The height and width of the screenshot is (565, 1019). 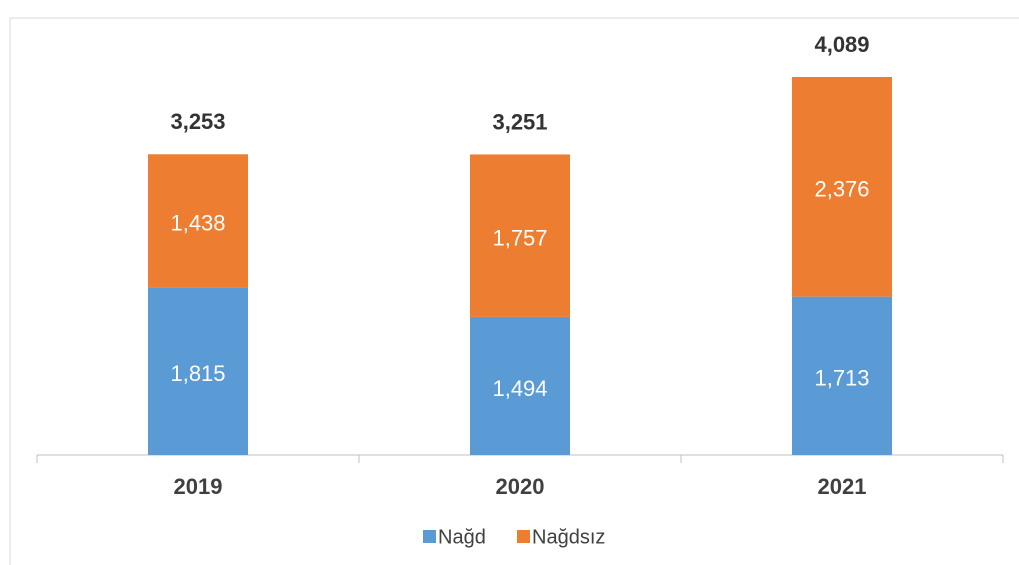 I want to click on total-label: 4,089, so click(x=841, y=44).